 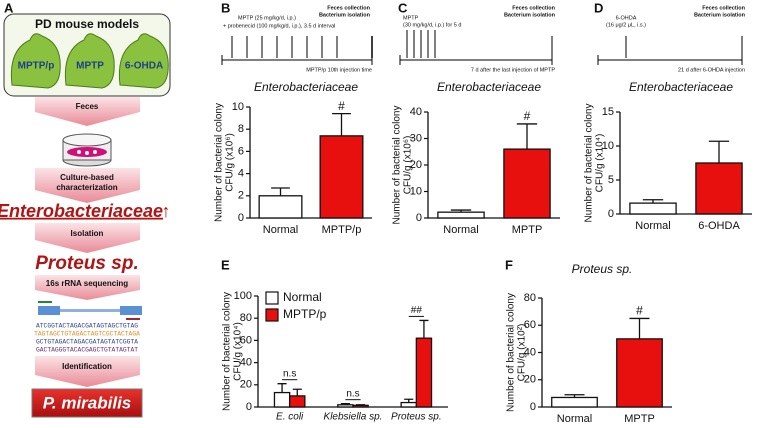 I want to click on y-tick-label: 2, so click(x=241, y=196).